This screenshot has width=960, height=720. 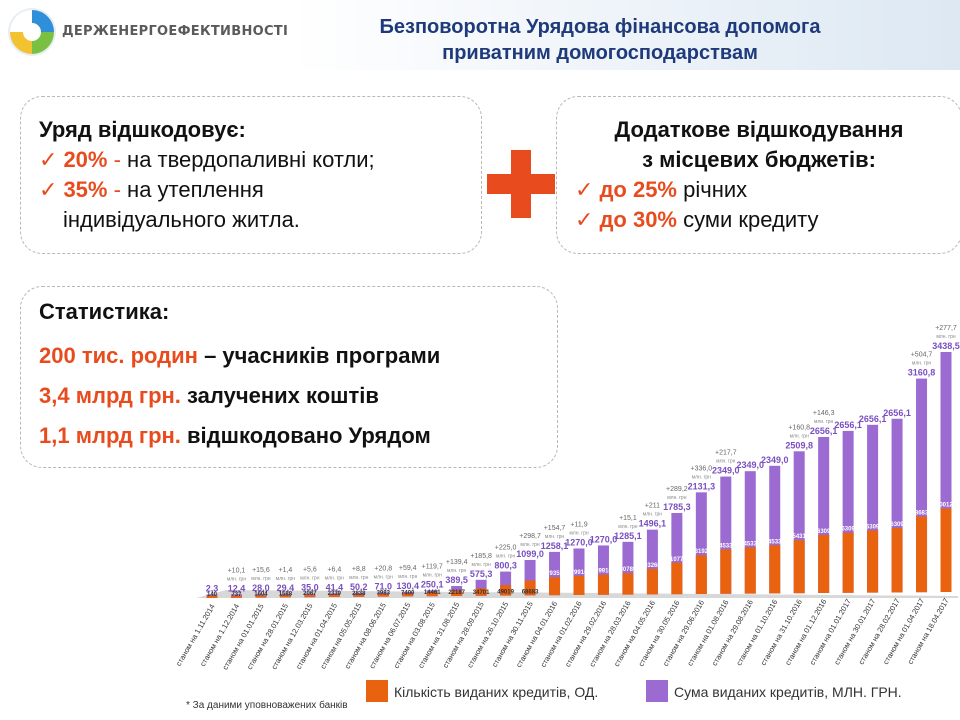 I want to click on bar-count-label: 1604, so click(x=261, y=595).